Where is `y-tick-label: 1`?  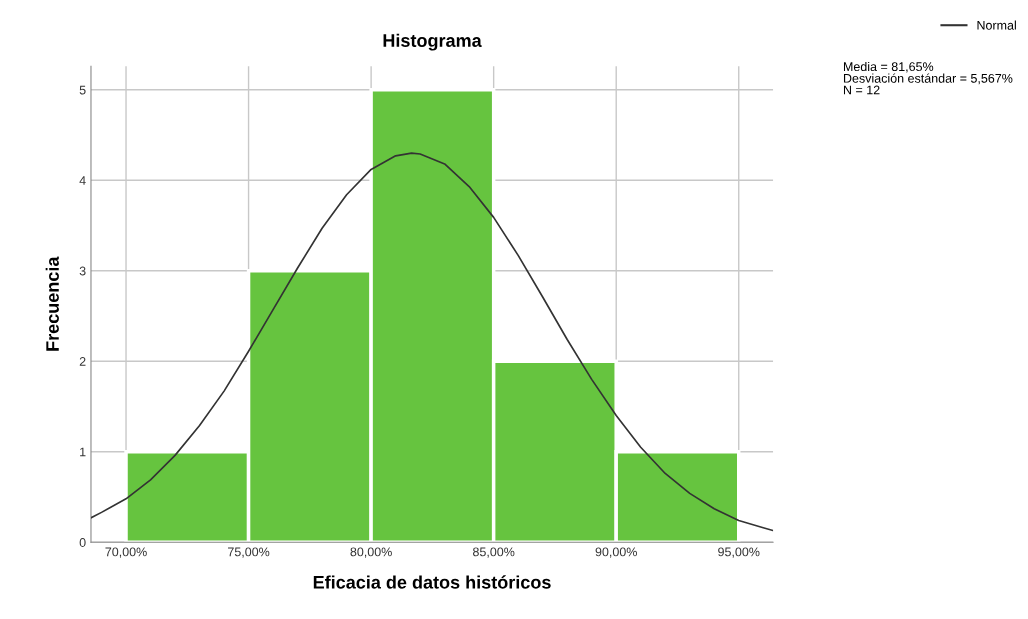
y-tick-label: 1 is located at coordinates (83, 452).